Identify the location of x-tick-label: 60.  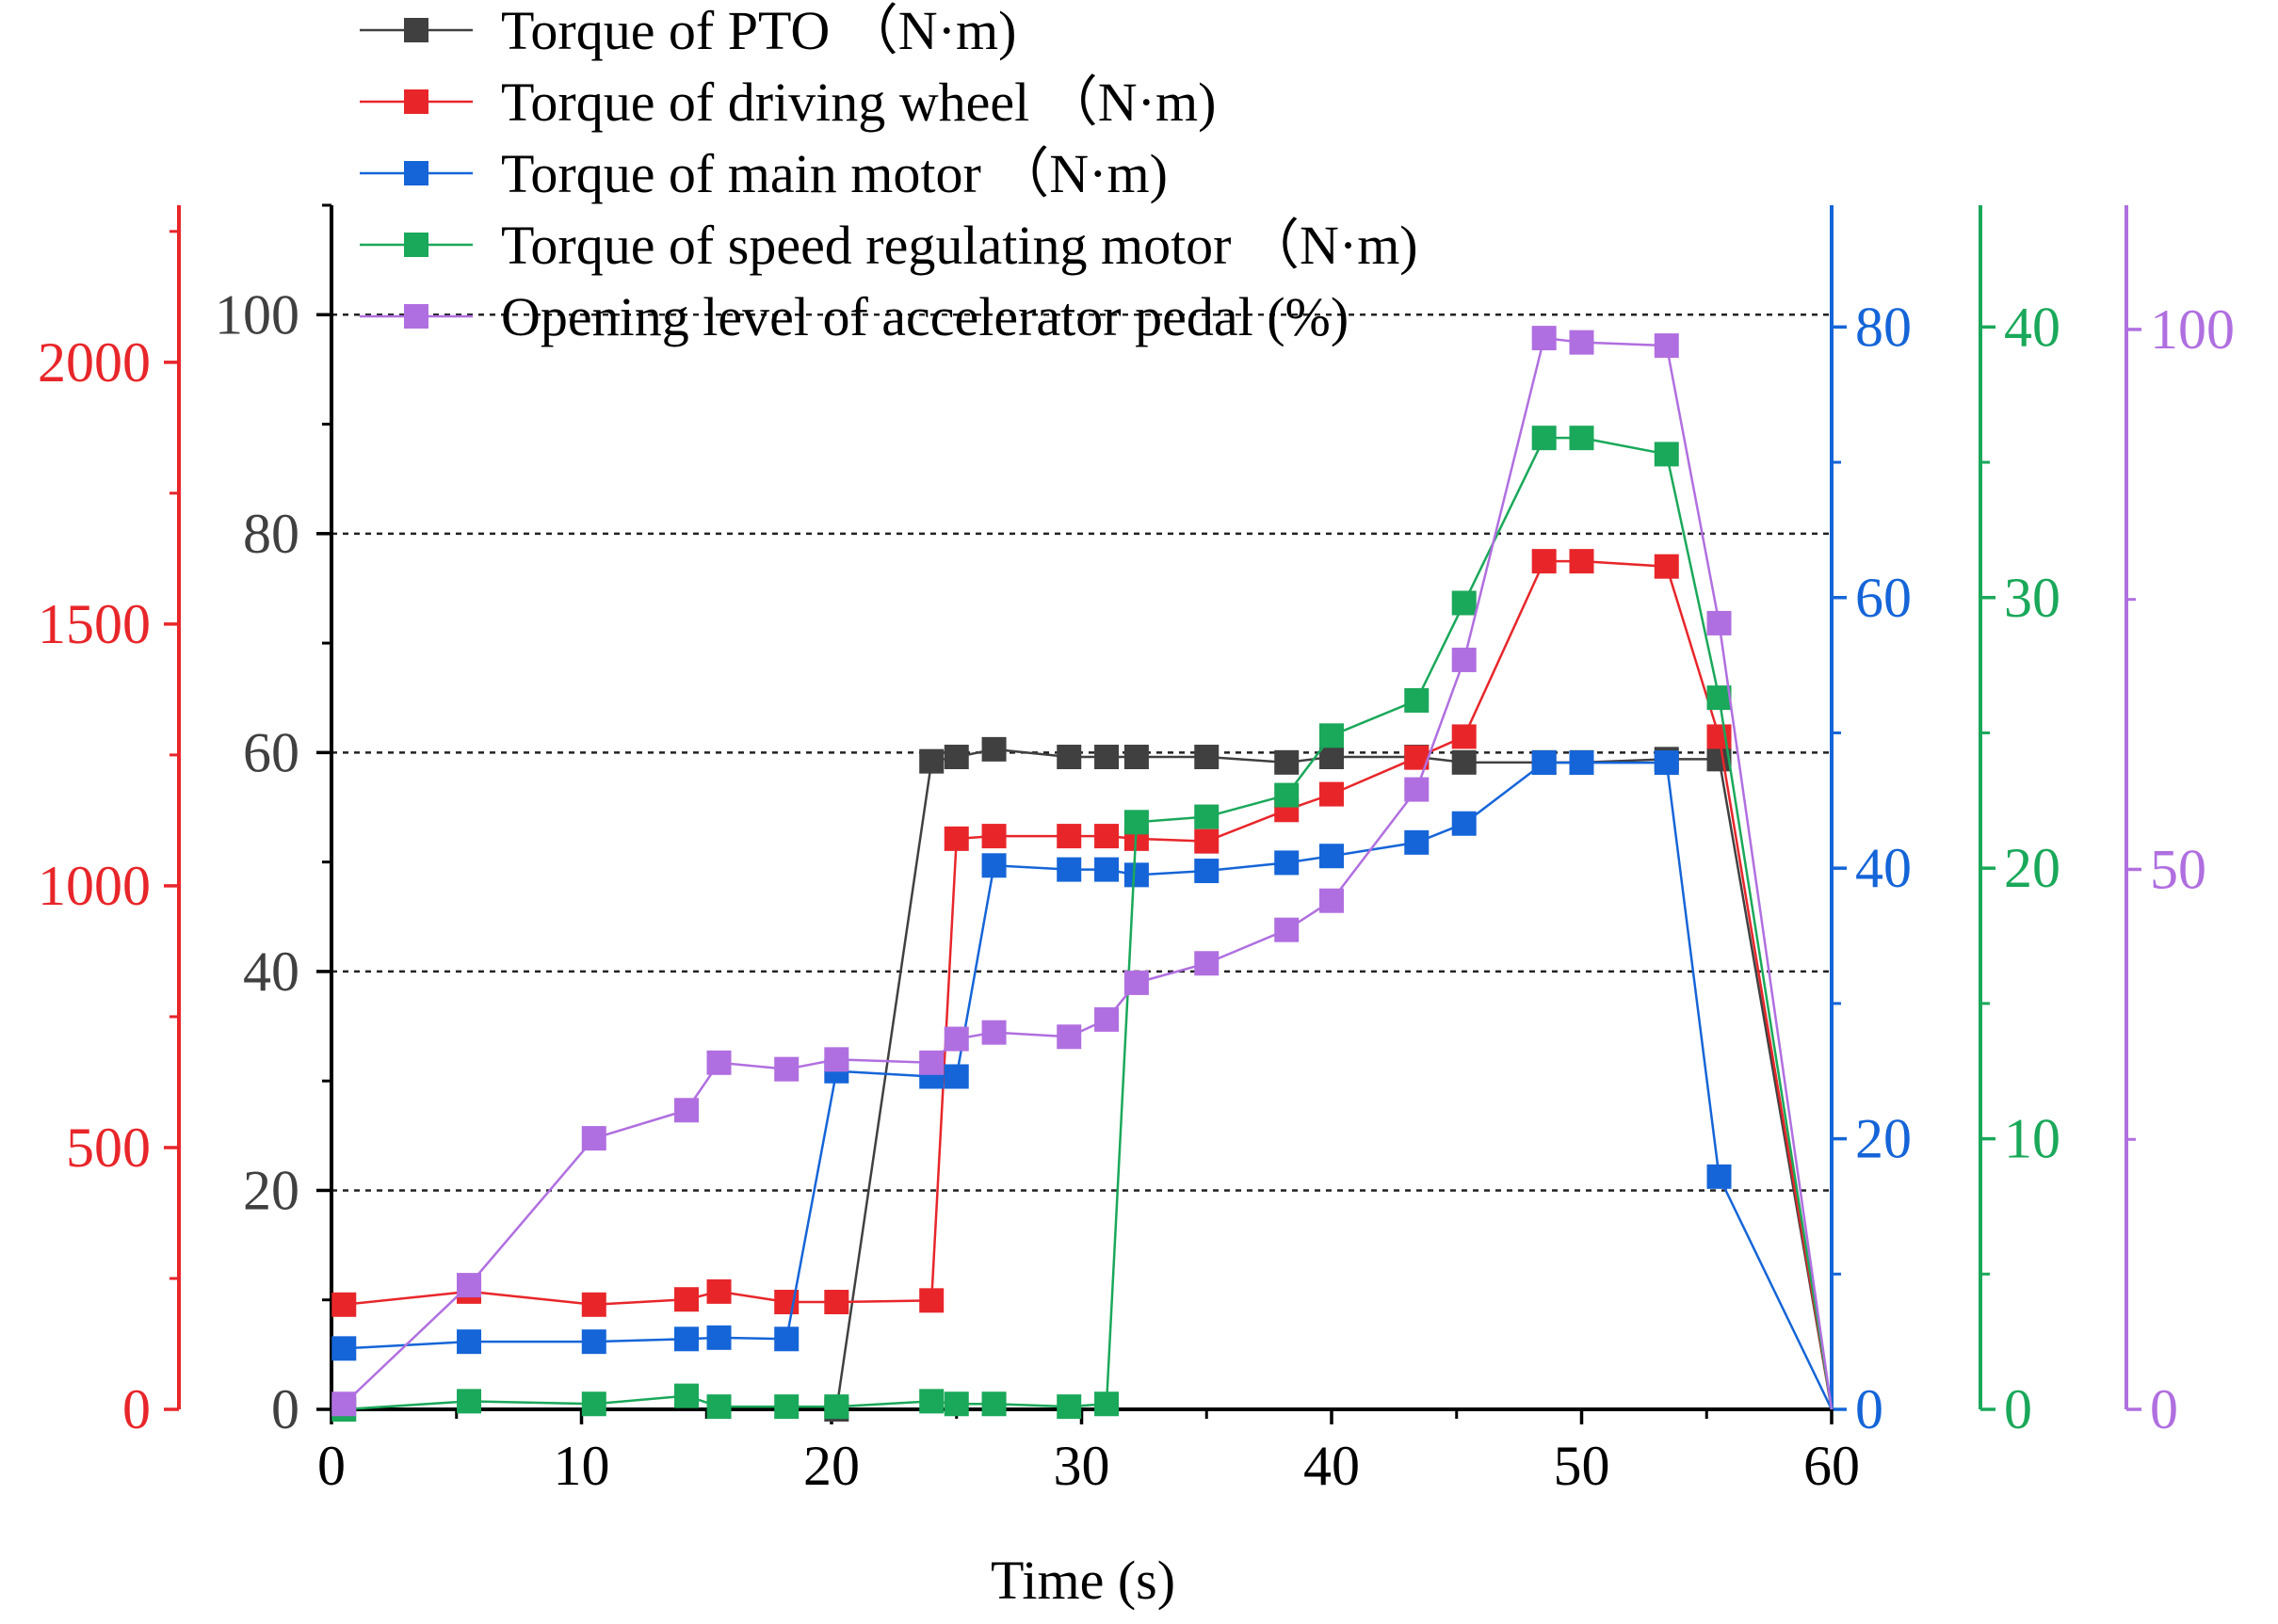
(1831, 1466).